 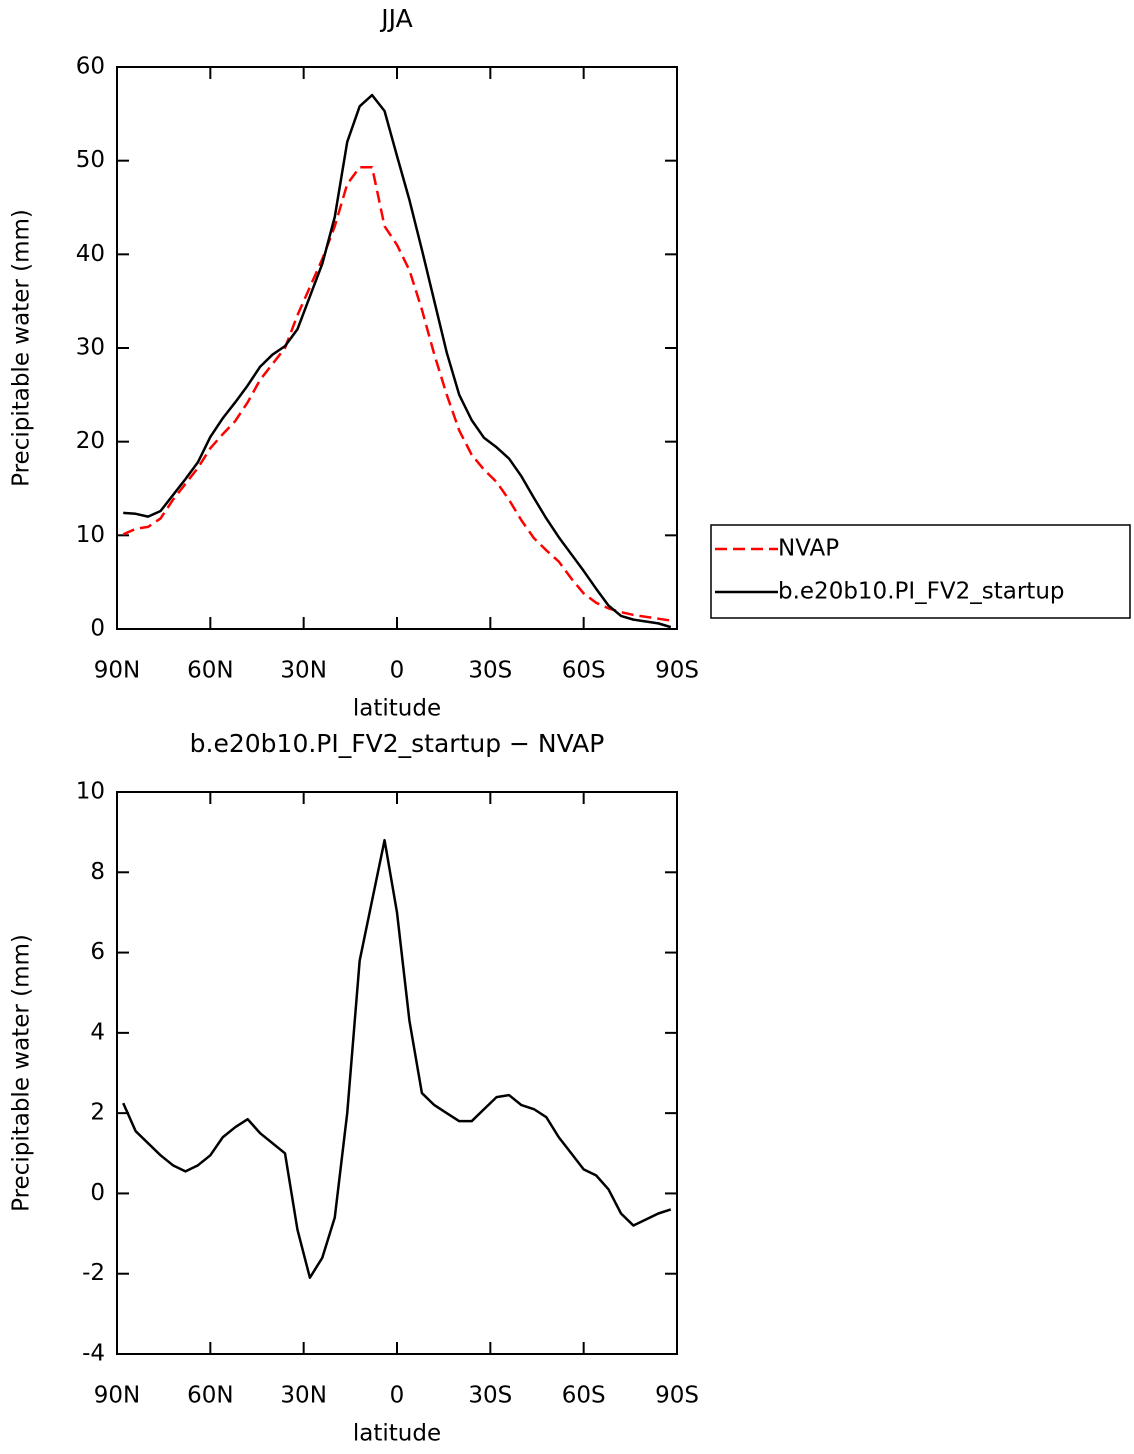 What do you see at coordinates (395, 18) in the screenshot?
I see `chart-title: JJA` at bounding box center [395, 18].